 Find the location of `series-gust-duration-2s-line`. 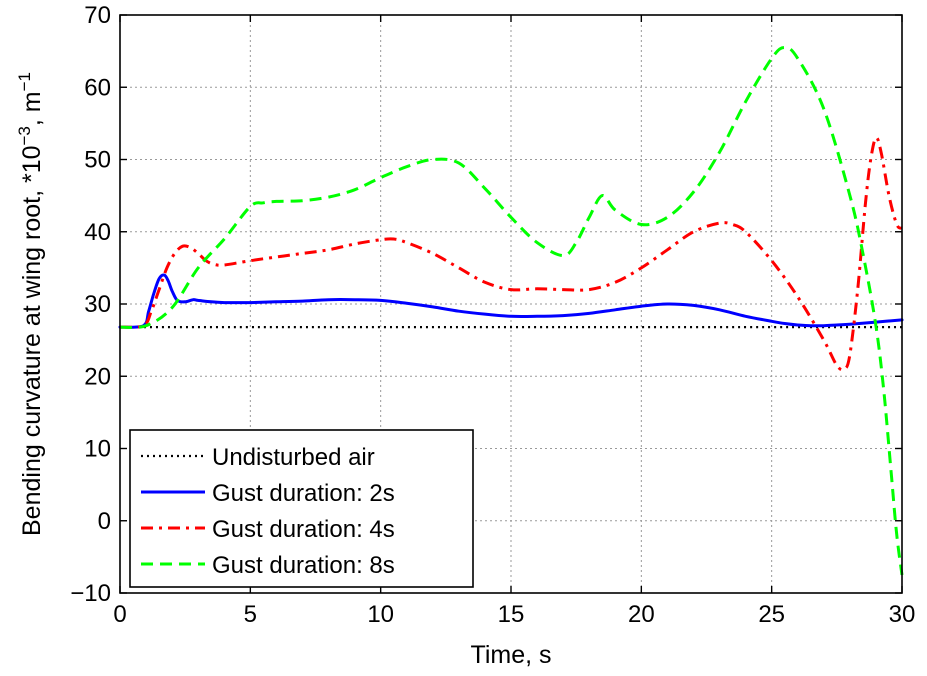

series-gust-duration-2s-line is located at coordinates (511, 301).